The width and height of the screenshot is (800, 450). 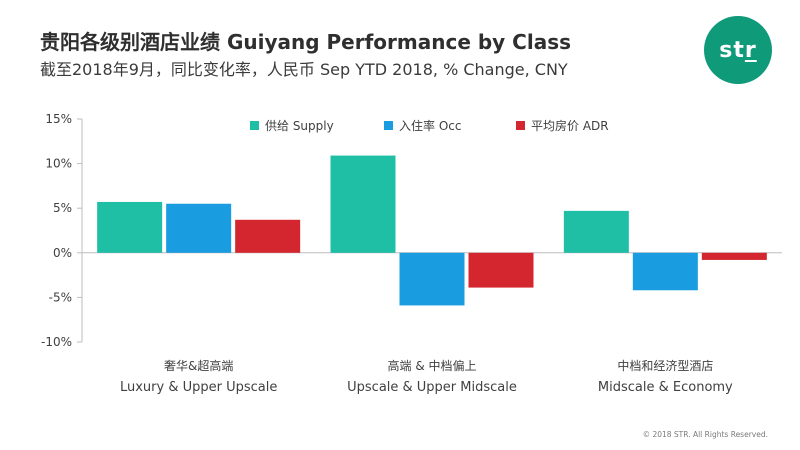 I want to click on chart-title: 贵阳各级别酒店业绩 Guiyang Performance by Class, so click(x=306, y=42).